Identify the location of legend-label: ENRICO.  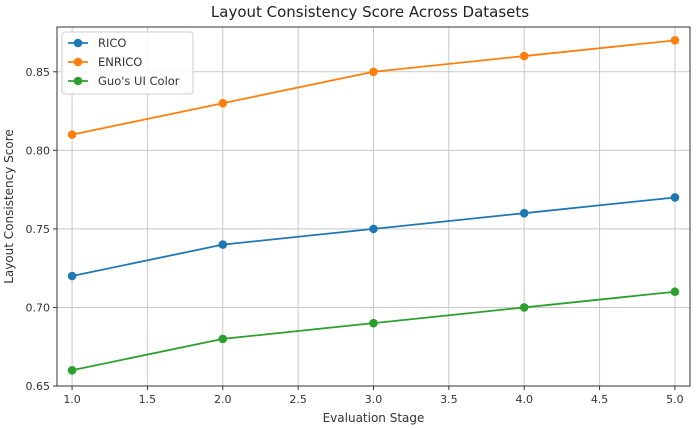
(120, 62).